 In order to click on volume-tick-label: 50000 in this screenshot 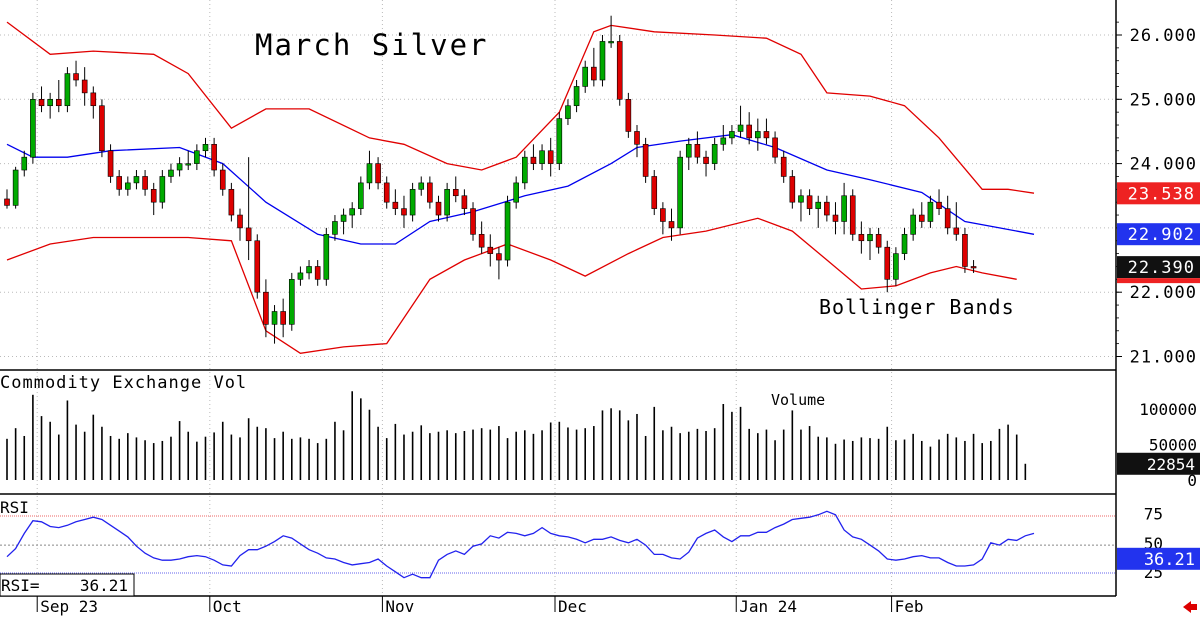, I will do `click(1173, 445)`.